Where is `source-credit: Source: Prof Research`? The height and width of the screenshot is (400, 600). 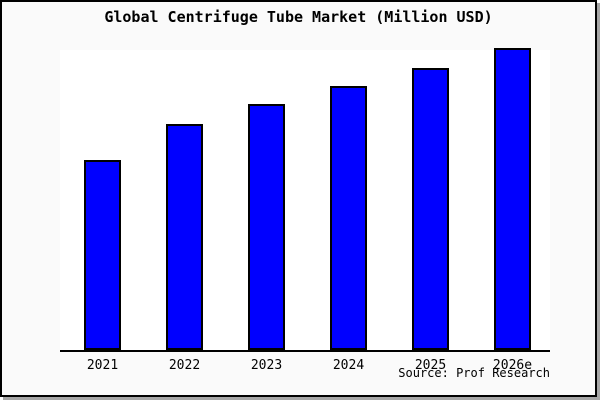
source-credit: Source: Prof Research is located at coordinates (474, 373).